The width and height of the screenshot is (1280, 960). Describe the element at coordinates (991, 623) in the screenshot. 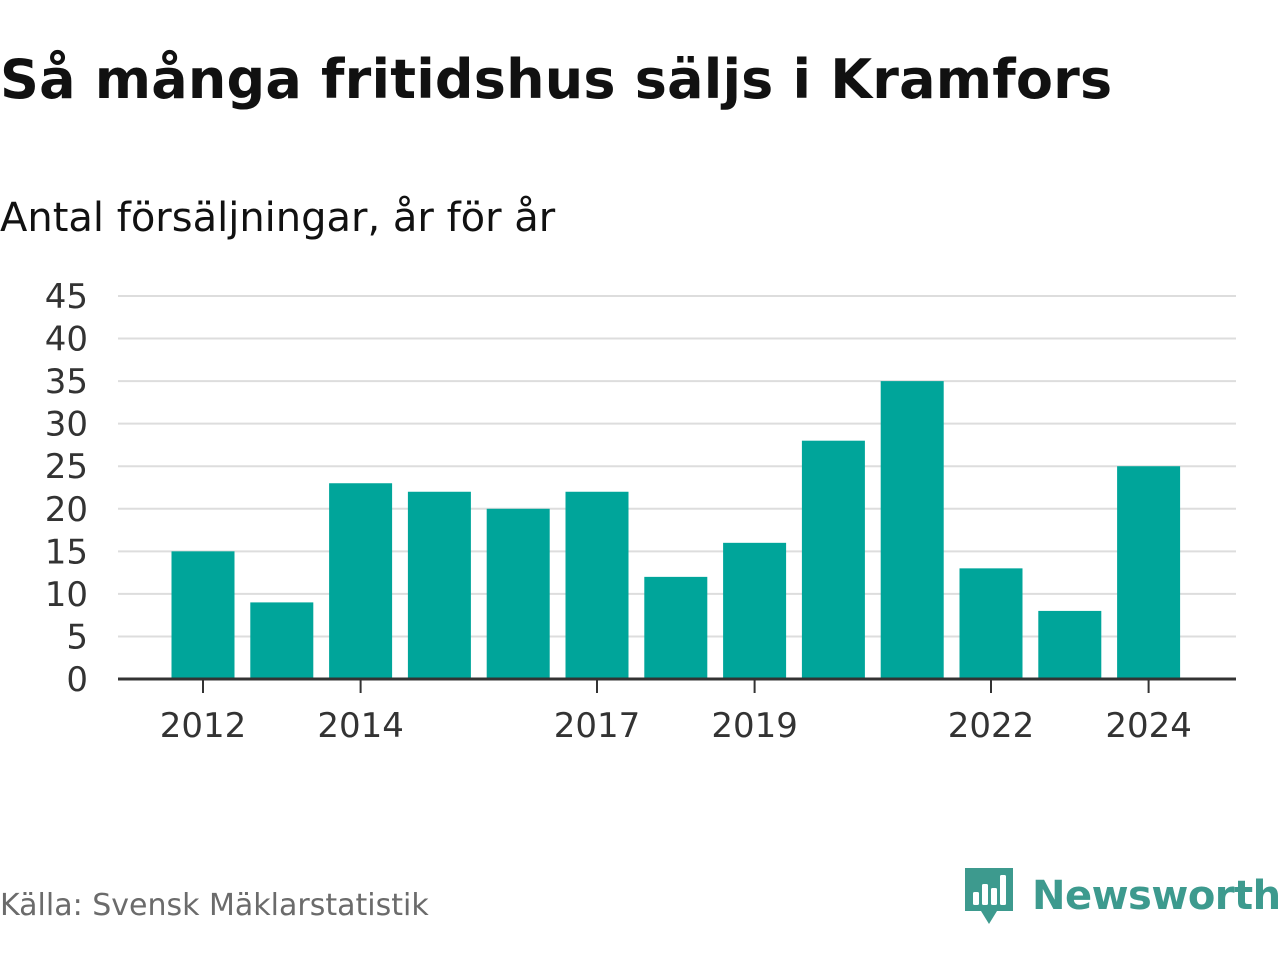

I see `bar-2022` at that location.